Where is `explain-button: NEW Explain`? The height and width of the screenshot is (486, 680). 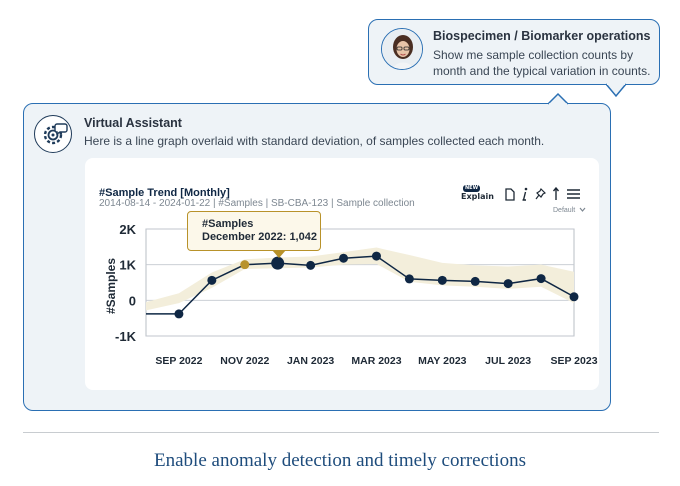 explain-button: NEW Explain is located at coordinates (477, 195).